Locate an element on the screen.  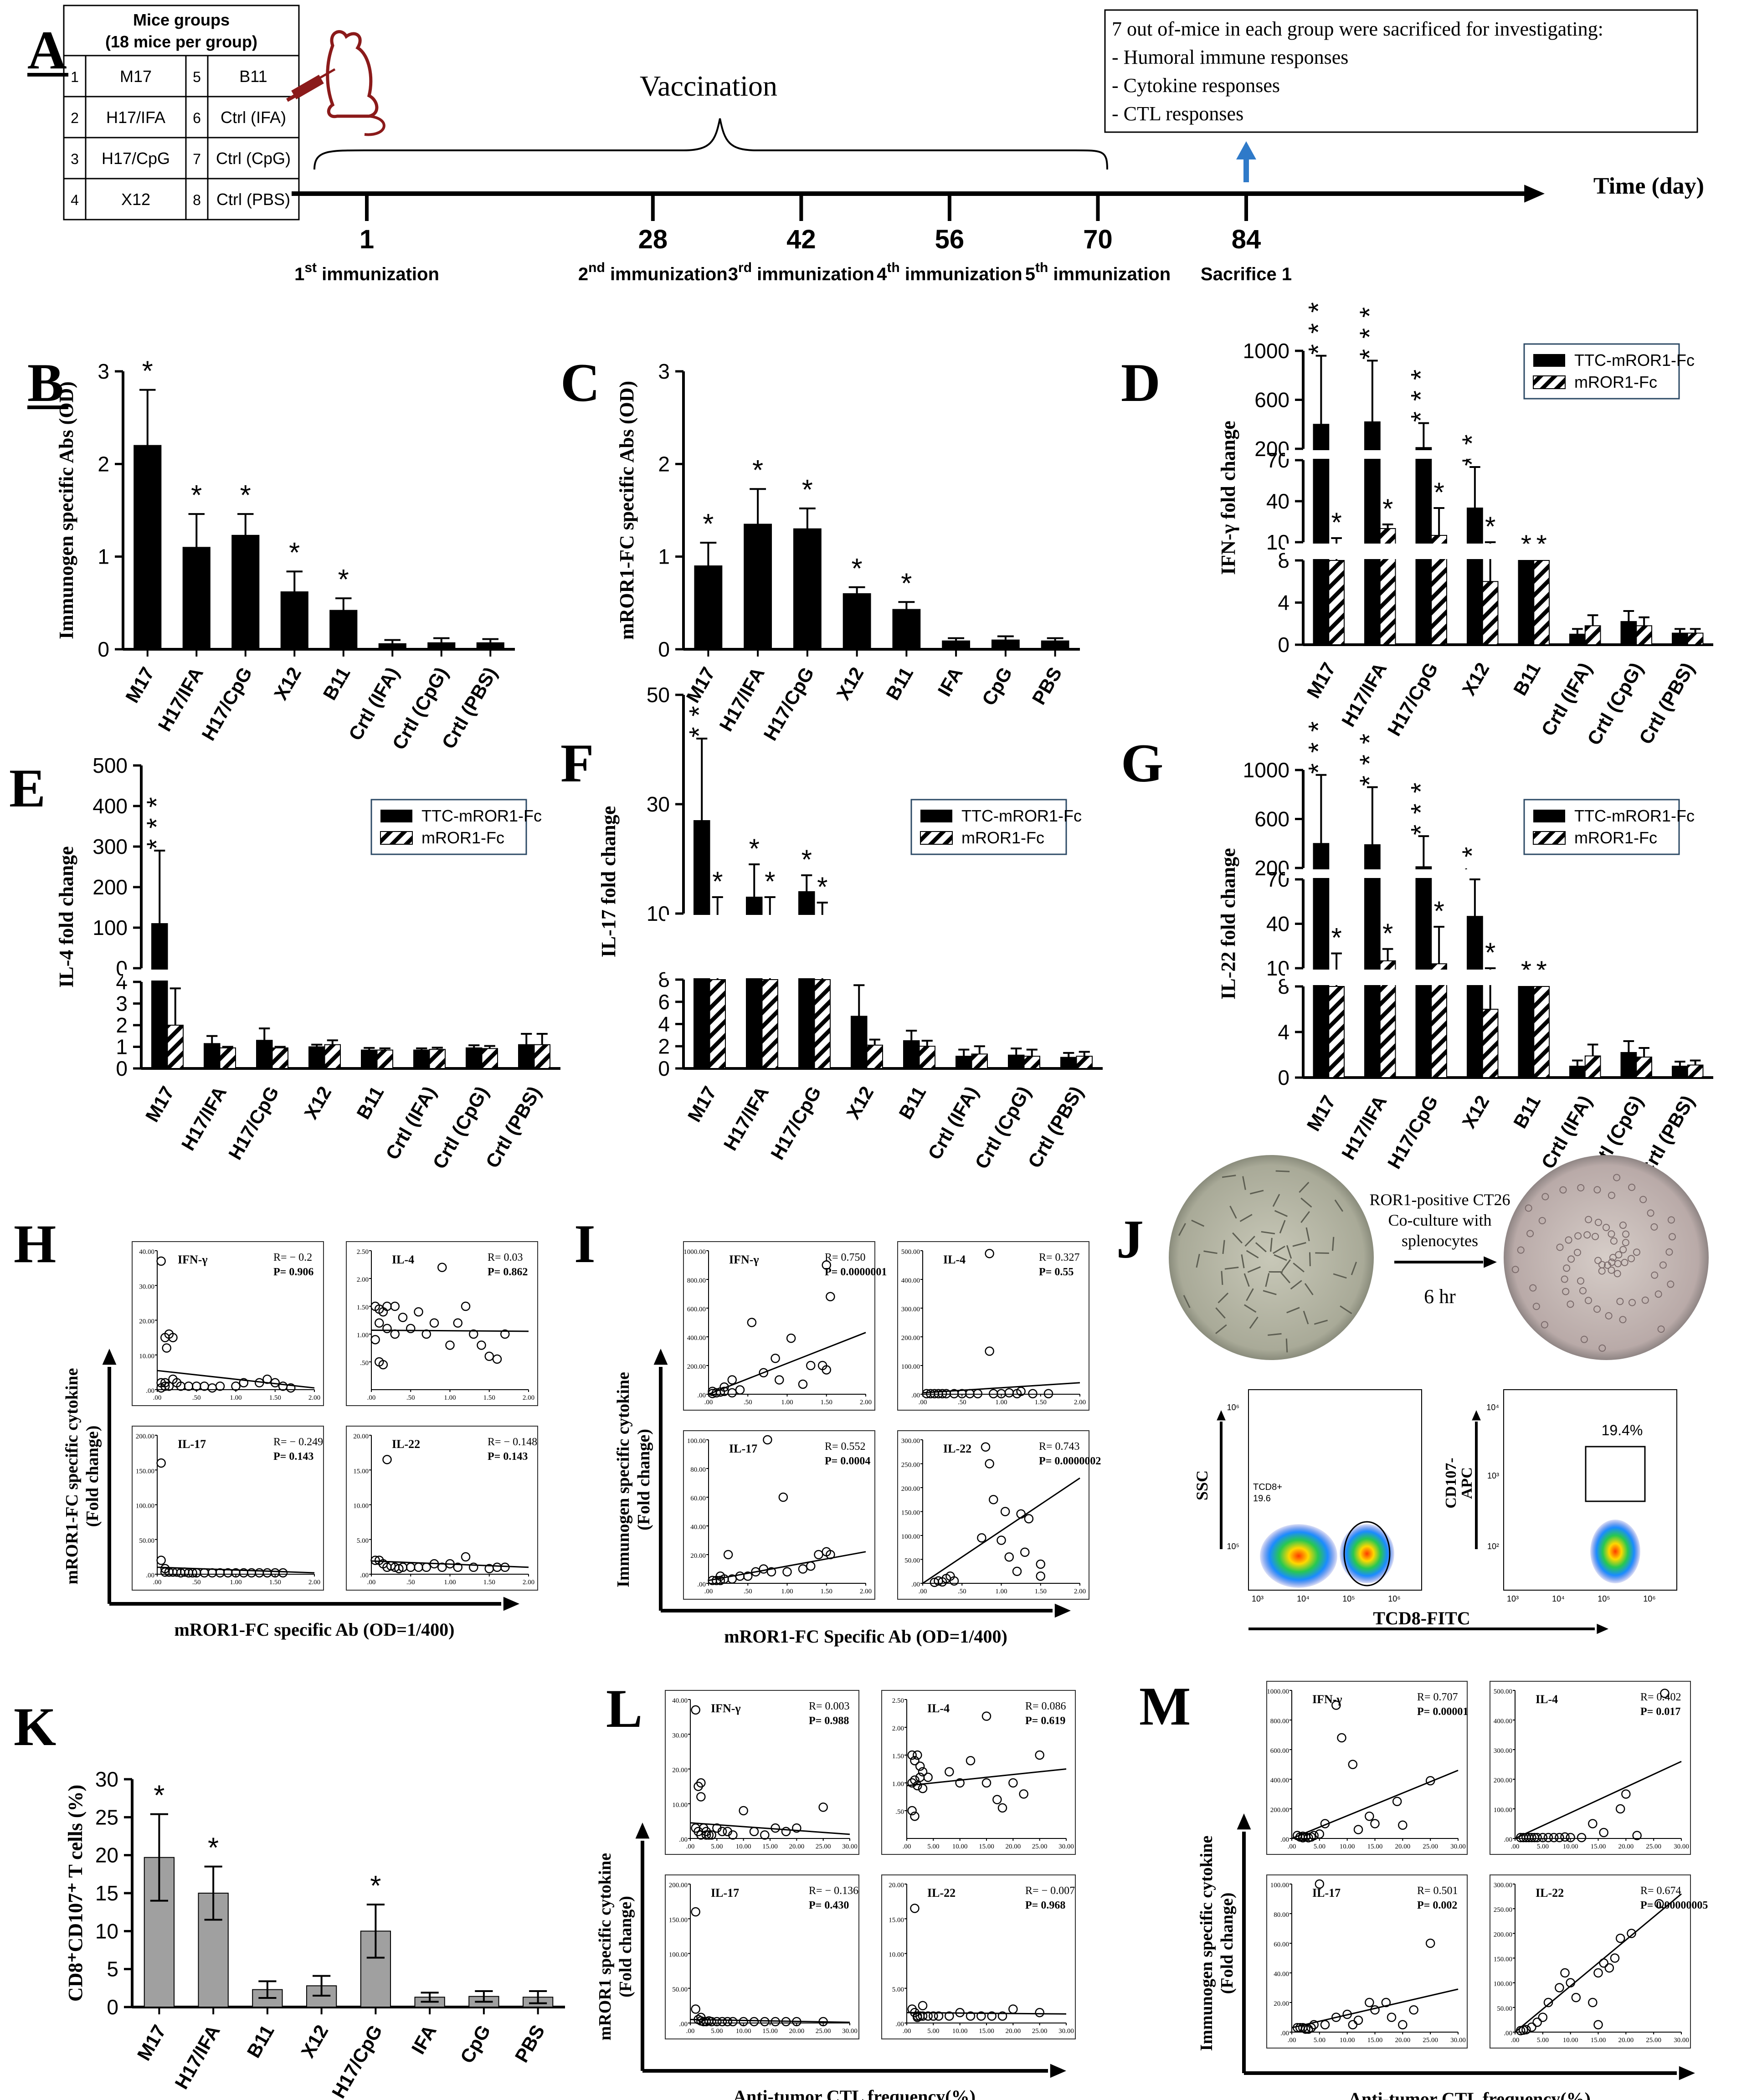
mouse-with-syringe-icon is located at coordinates (335, 83).